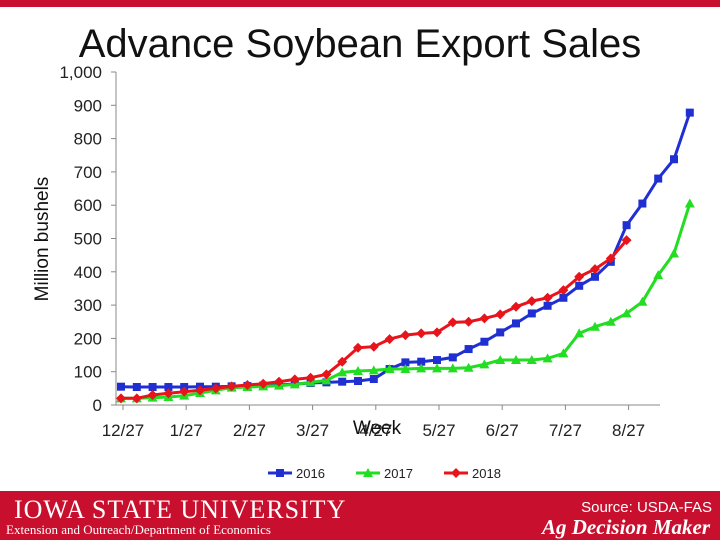 This screenshot has height=540, width=720. I want to click on y-tick-label: 600, so click(88, 205).